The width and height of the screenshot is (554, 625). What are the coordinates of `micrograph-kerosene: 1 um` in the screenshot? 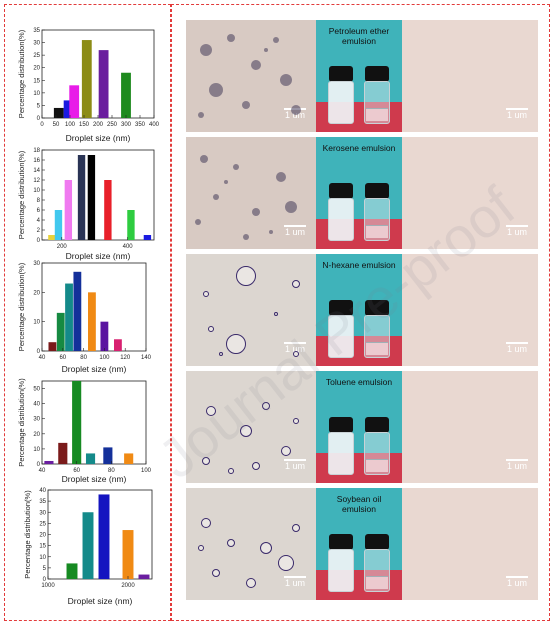 It's located at (251, 193).